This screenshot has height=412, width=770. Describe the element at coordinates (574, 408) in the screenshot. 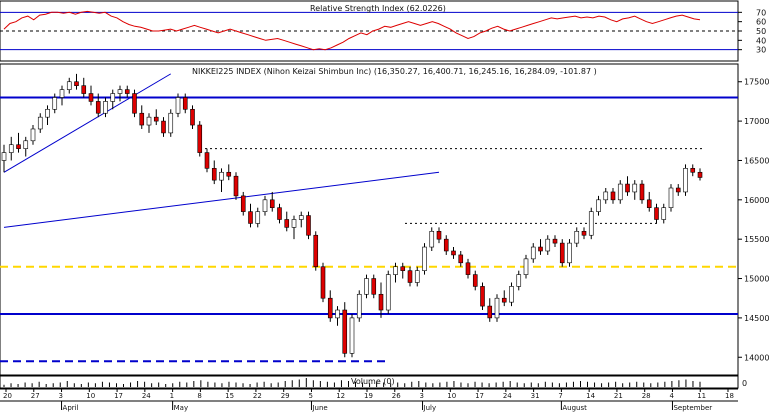

I see `x-month-label: August` at that location.